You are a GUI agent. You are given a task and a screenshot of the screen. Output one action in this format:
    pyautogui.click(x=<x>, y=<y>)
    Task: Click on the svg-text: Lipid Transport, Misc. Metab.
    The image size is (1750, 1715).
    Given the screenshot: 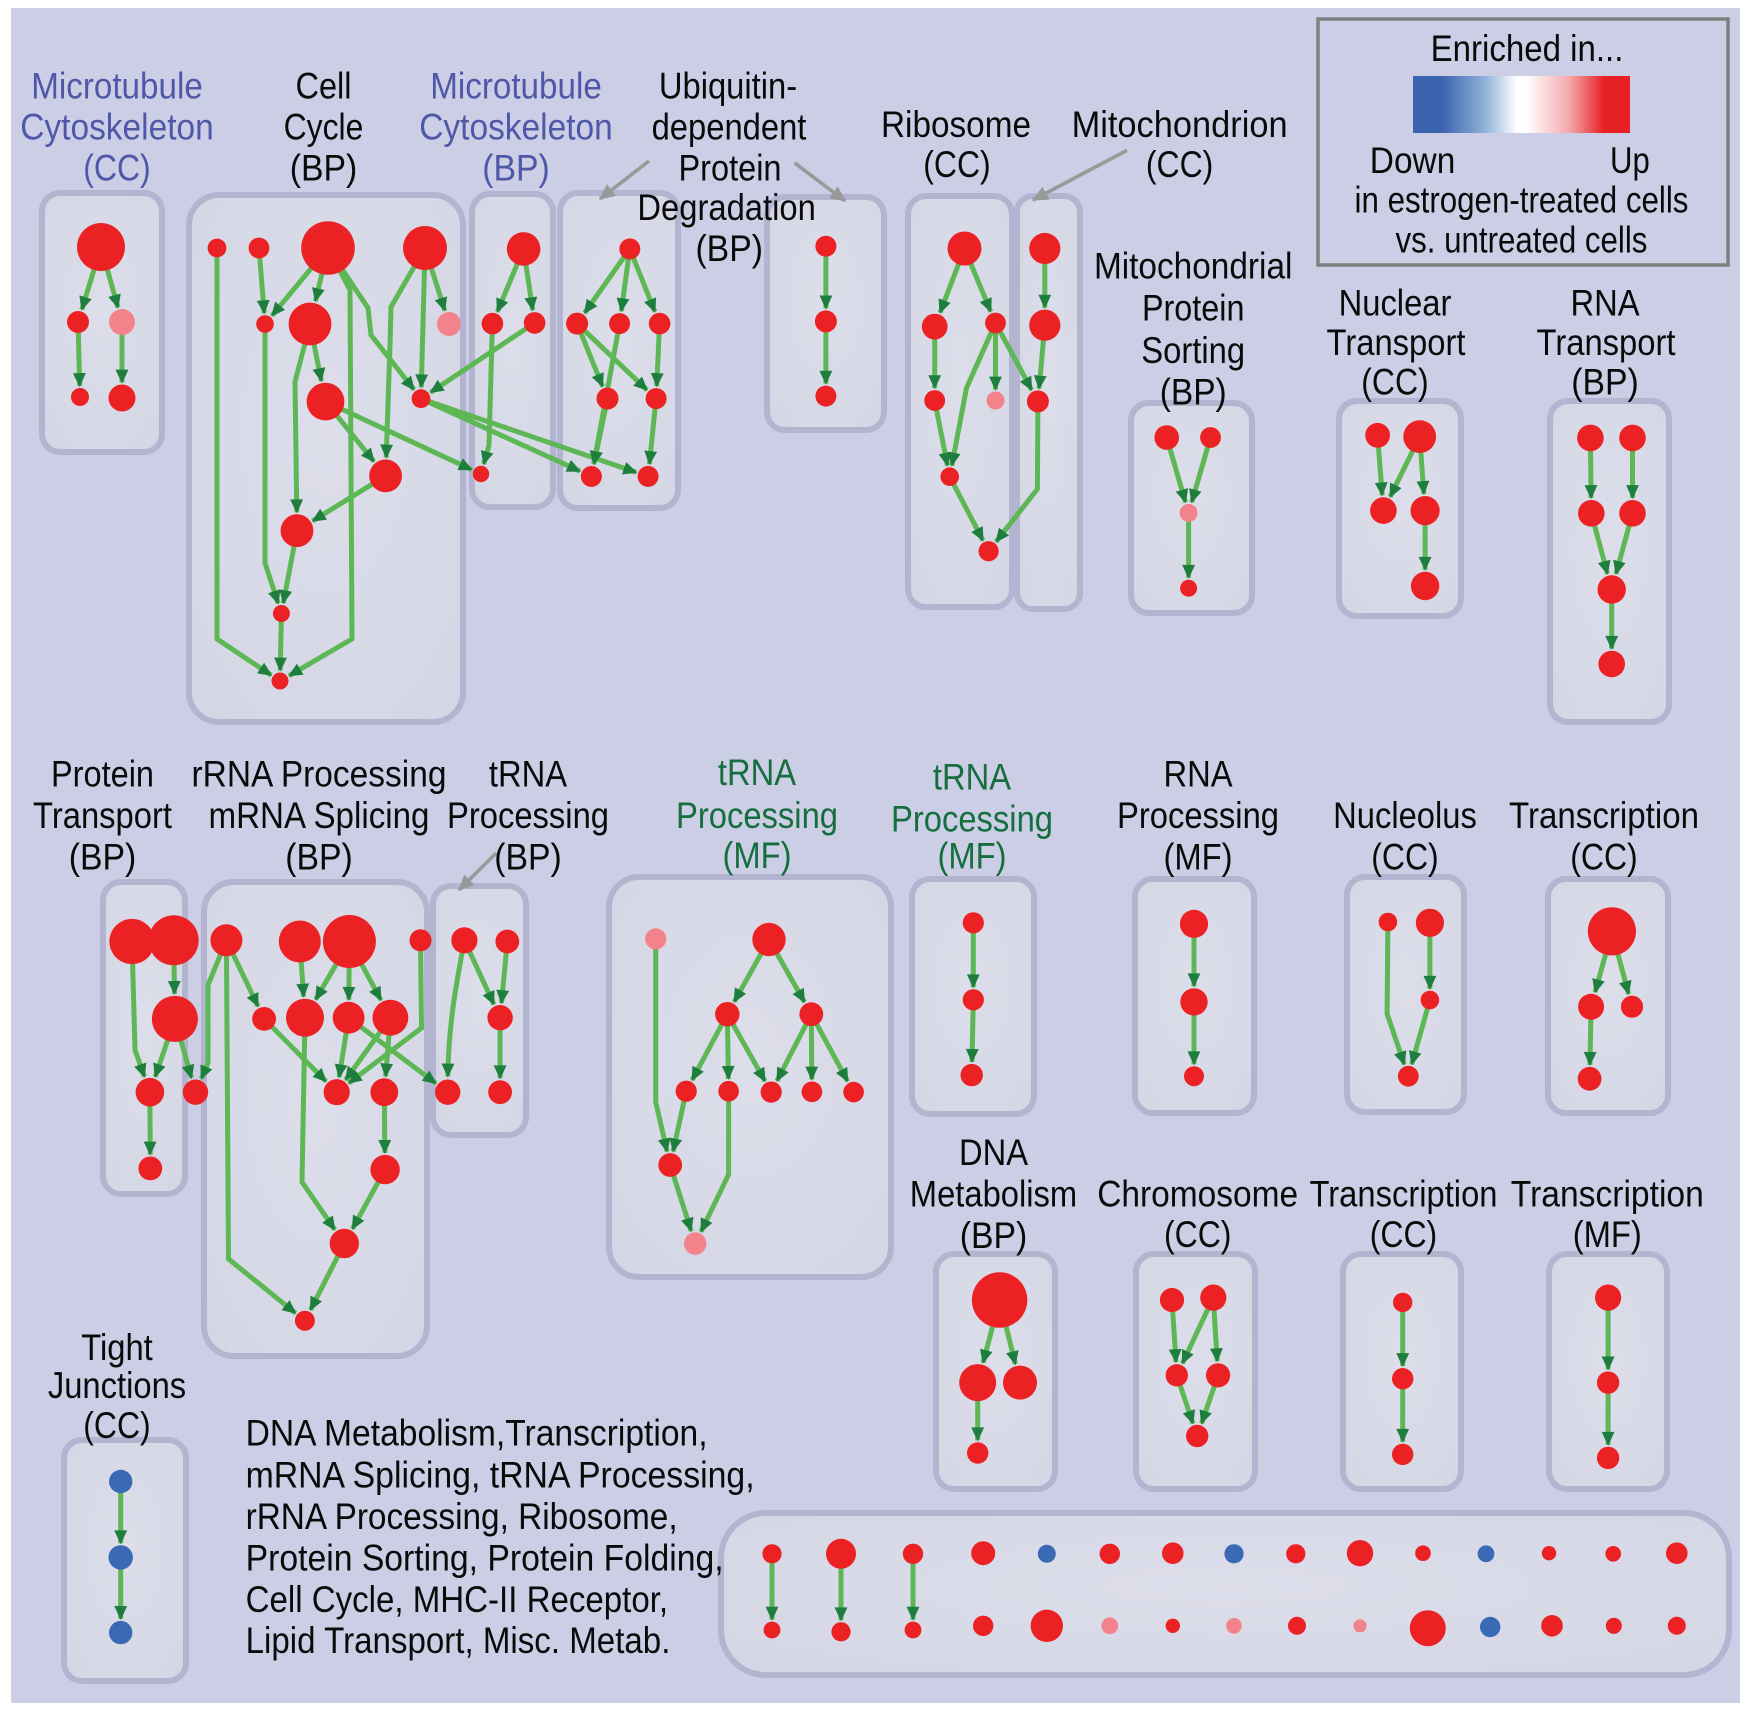 What is the action you would take?
    pyautogui.click(x=458, y=1640)
    